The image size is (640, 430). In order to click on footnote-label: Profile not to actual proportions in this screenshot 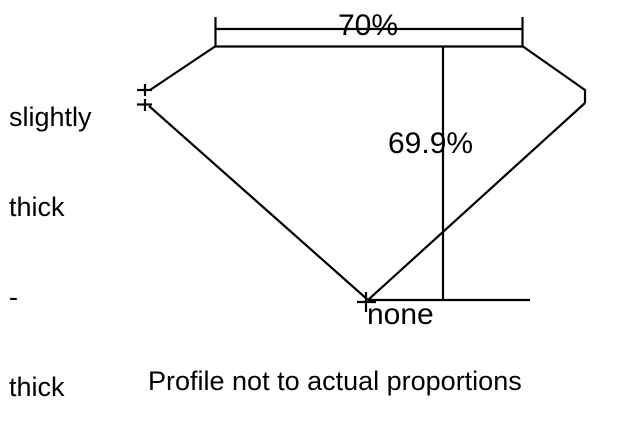, I will do `click(335, 381)`.